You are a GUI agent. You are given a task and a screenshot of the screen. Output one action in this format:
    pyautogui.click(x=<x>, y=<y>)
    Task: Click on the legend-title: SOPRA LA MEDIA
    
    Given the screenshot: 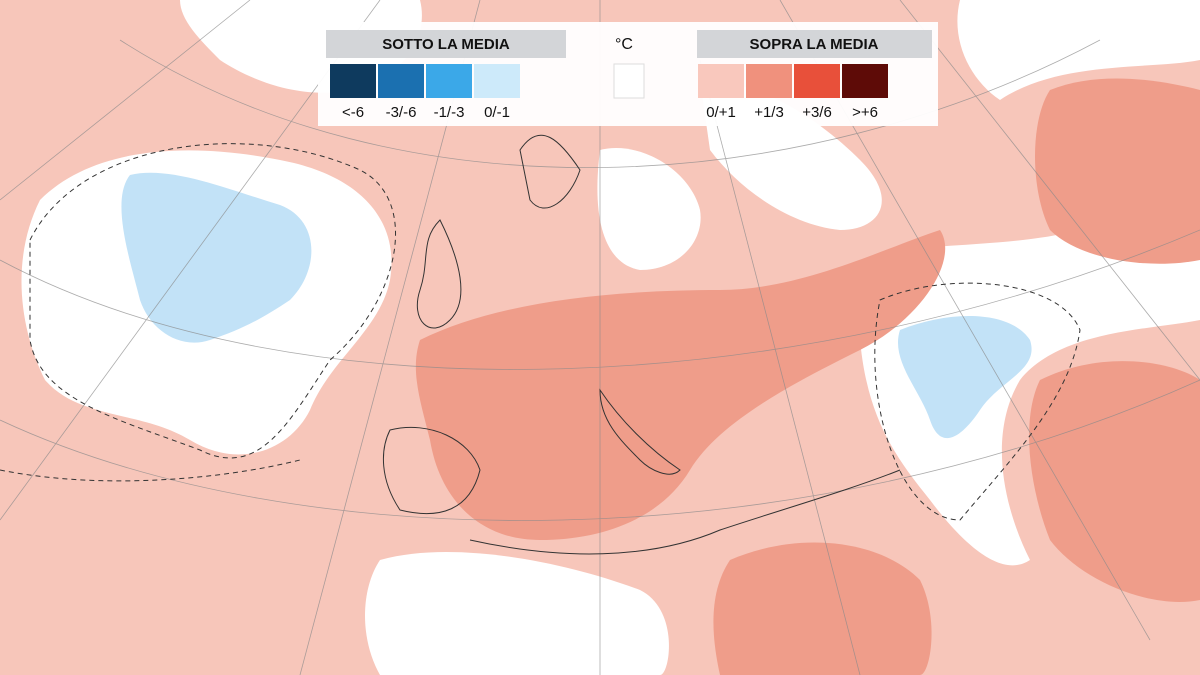 What is the action you would take?
    pyautogui.click(x=814, y=44)
    